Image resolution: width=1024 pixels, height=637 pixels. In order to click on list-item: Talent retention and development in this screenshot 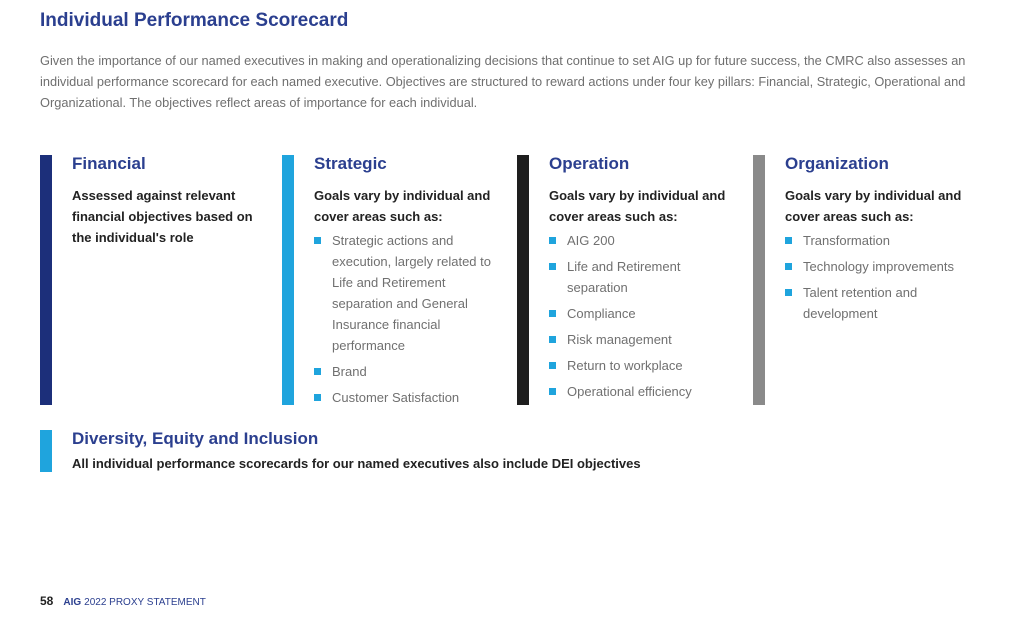, I will do `click(881, 303)`.